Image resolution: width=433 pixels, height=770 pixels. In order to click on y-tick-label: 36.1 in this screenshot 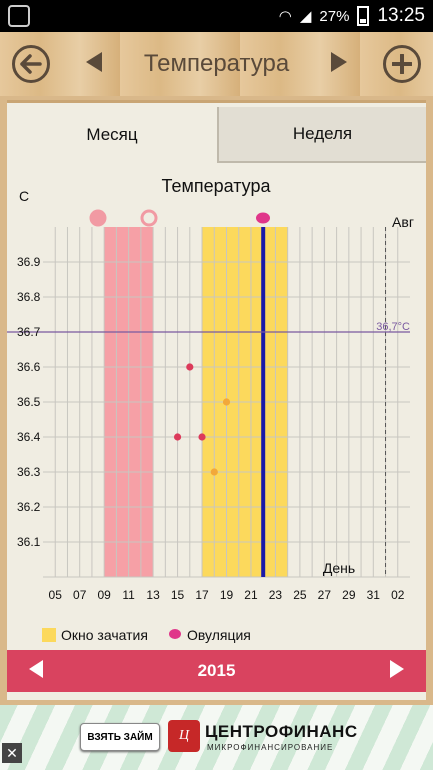, I will do `click(29, 542)`.